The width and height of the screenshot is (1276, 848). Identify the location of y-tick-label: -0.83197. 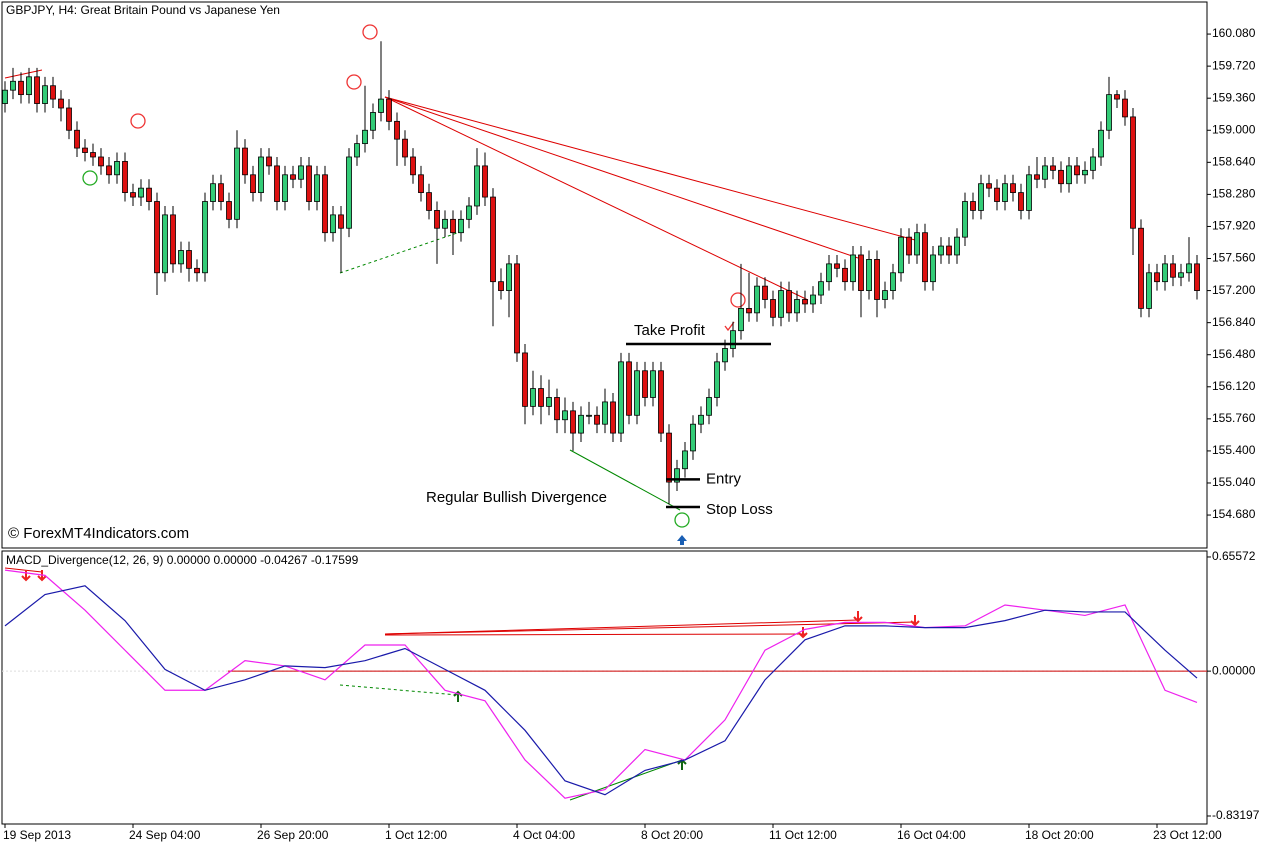
(1236, 815).